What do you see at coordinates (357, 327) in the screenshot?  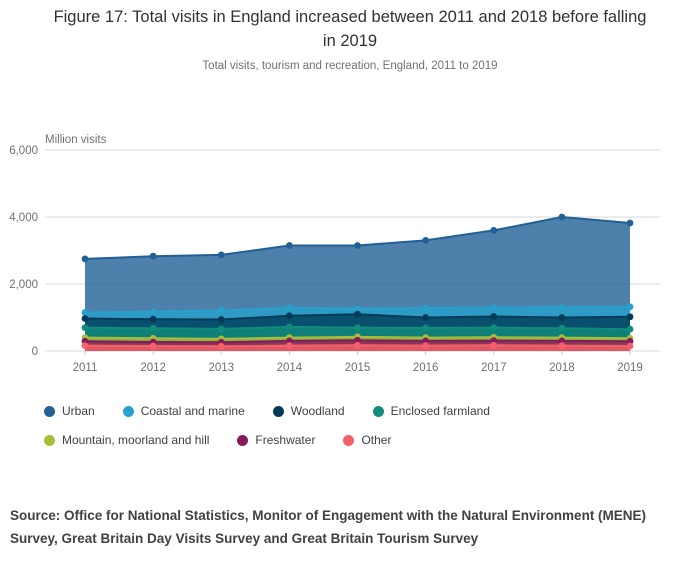 I see `point-enclosed-farmland-2015` at bounding box center [357, 327].